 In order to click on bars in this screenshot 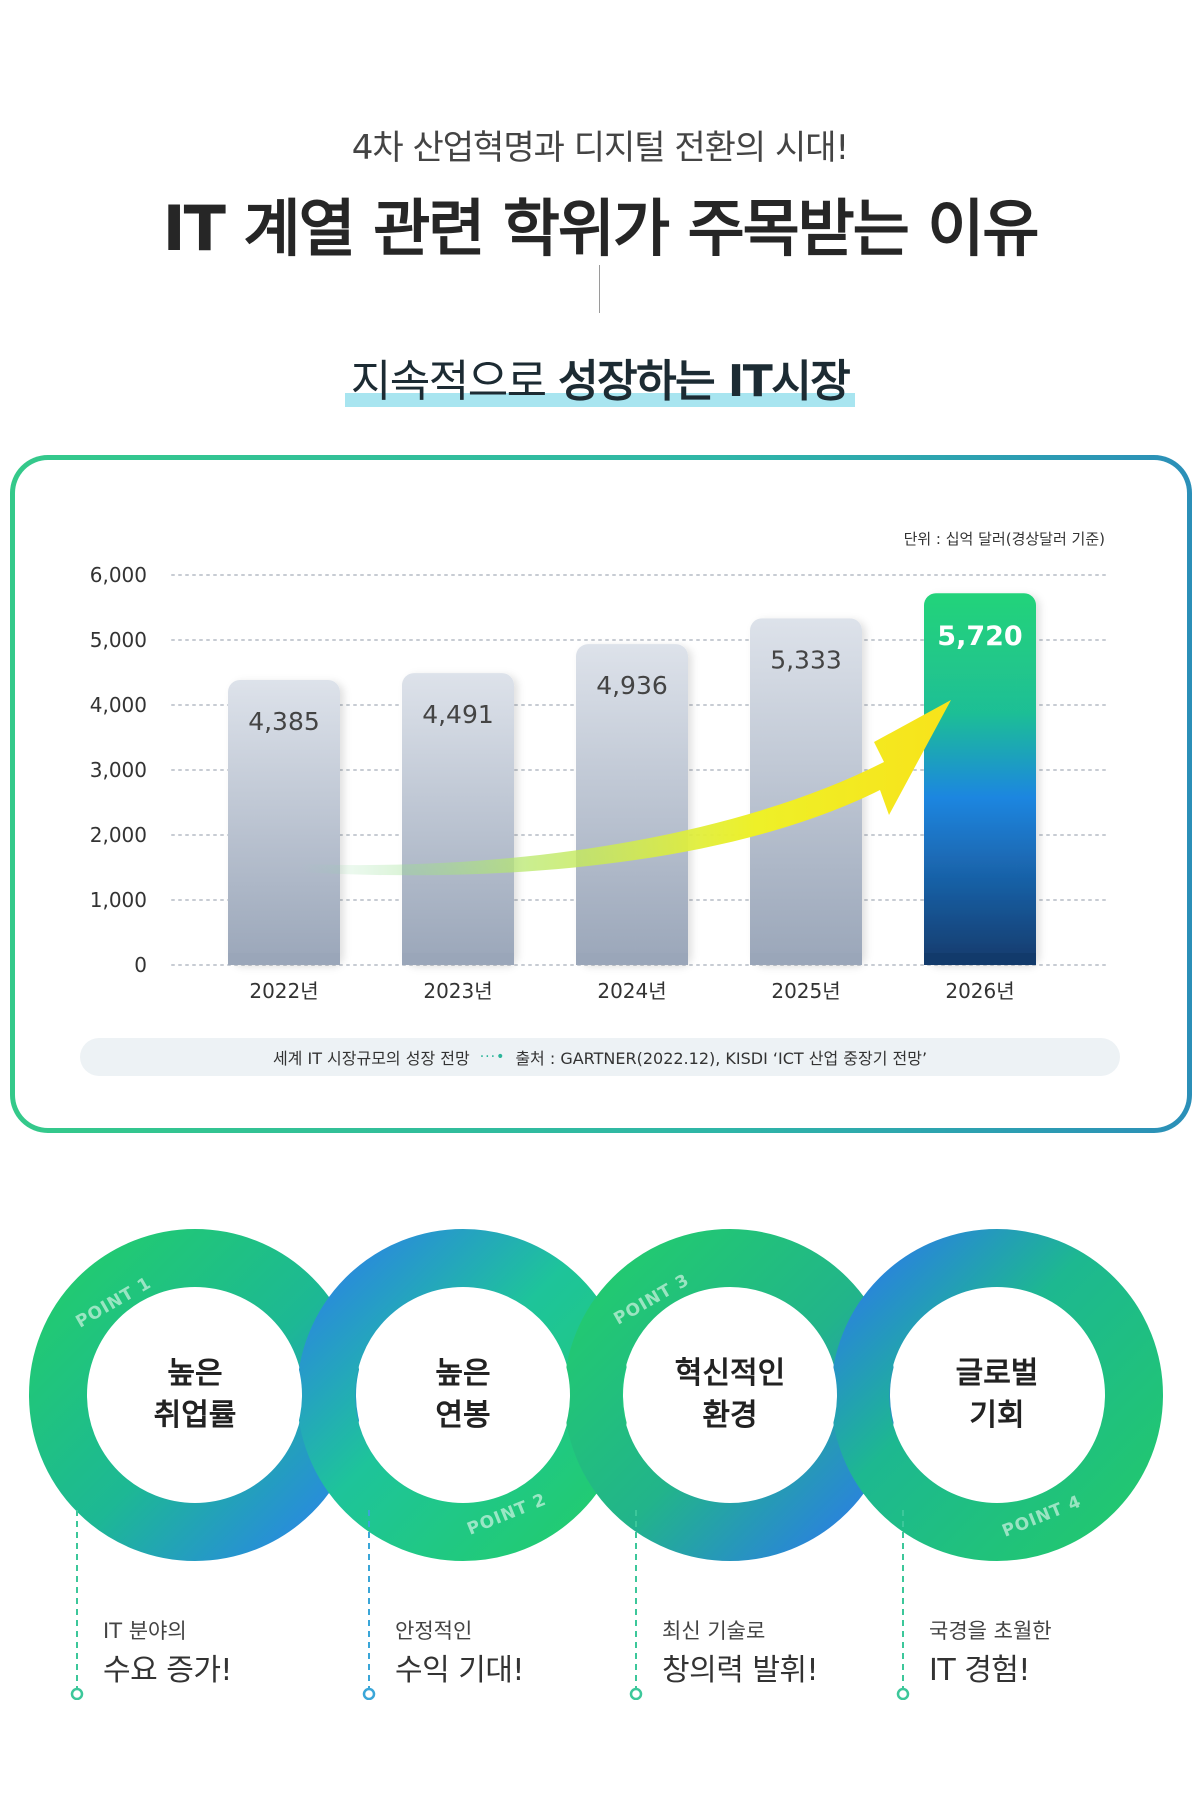, I will do `click(632, 779)`.